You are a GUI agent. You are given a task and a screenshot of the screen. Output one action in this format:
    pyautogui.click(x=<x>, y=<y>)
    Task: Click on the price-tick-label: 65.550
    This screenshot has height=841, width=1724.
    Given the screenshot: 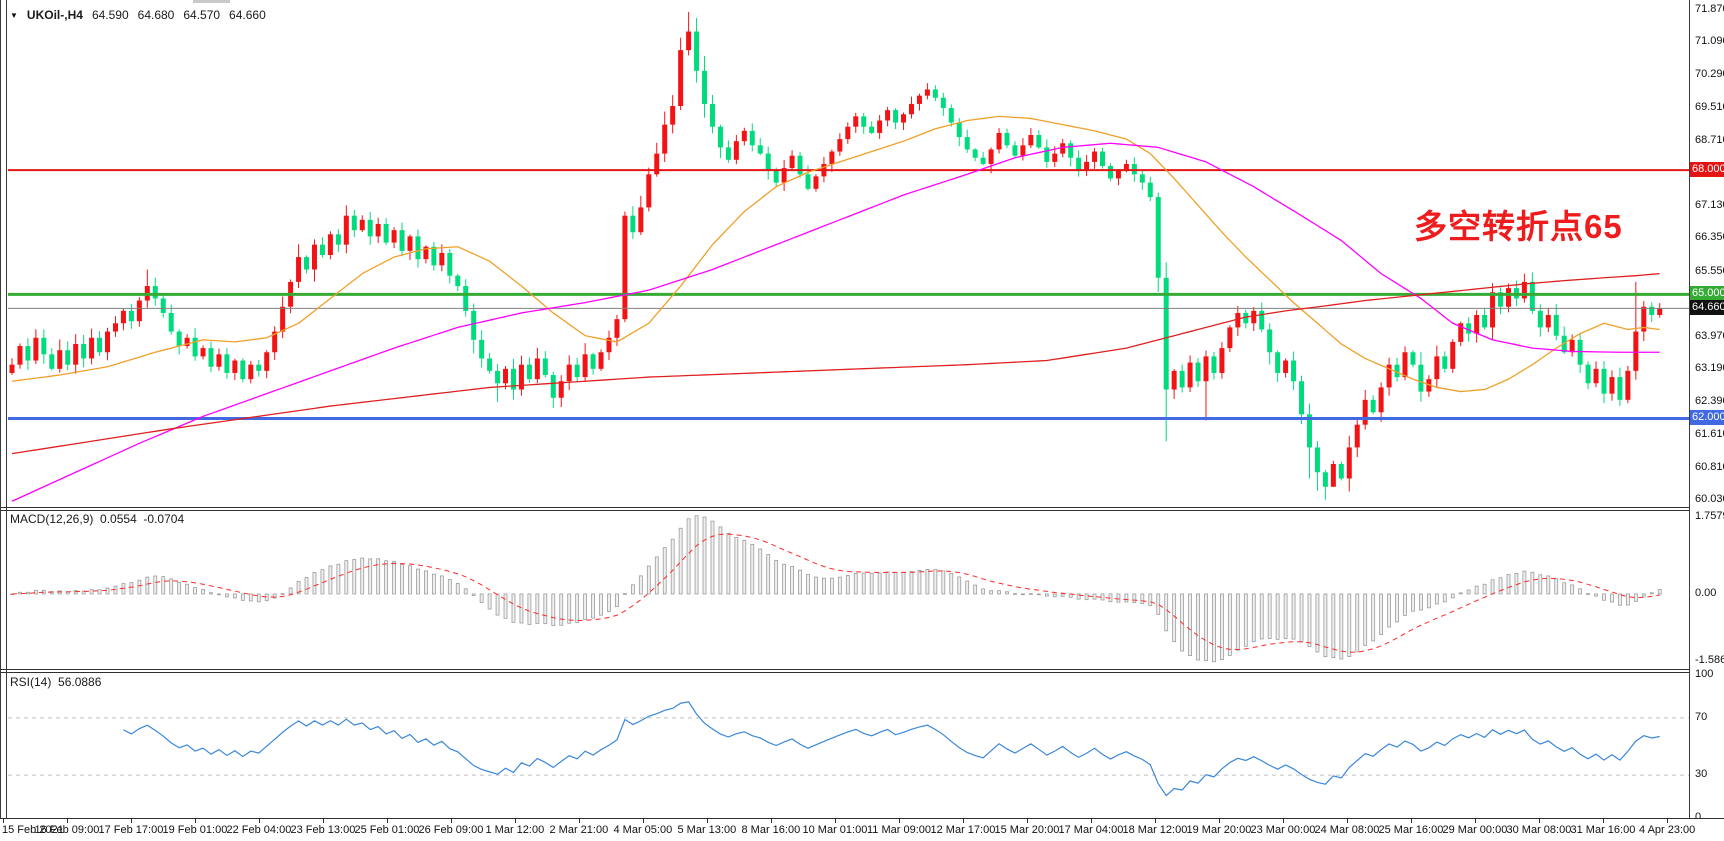 What is the action you would take?
    pyautogui.click(x=1709, y=270)
    